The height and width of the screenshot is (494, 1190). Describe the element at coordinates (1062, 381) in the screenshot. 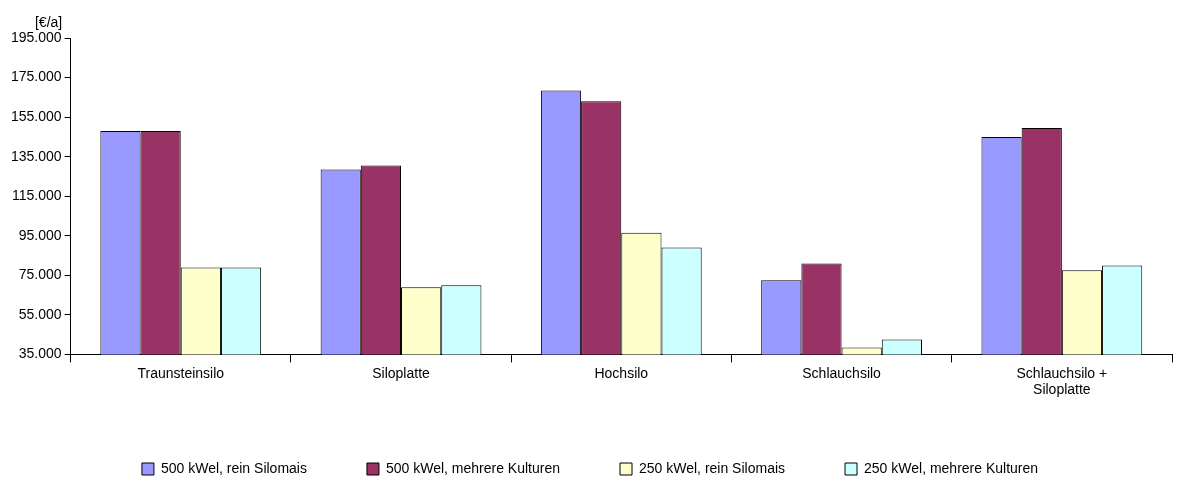

I see `x-tick-label: Schlauchsilo + Siloplatte` at that location.